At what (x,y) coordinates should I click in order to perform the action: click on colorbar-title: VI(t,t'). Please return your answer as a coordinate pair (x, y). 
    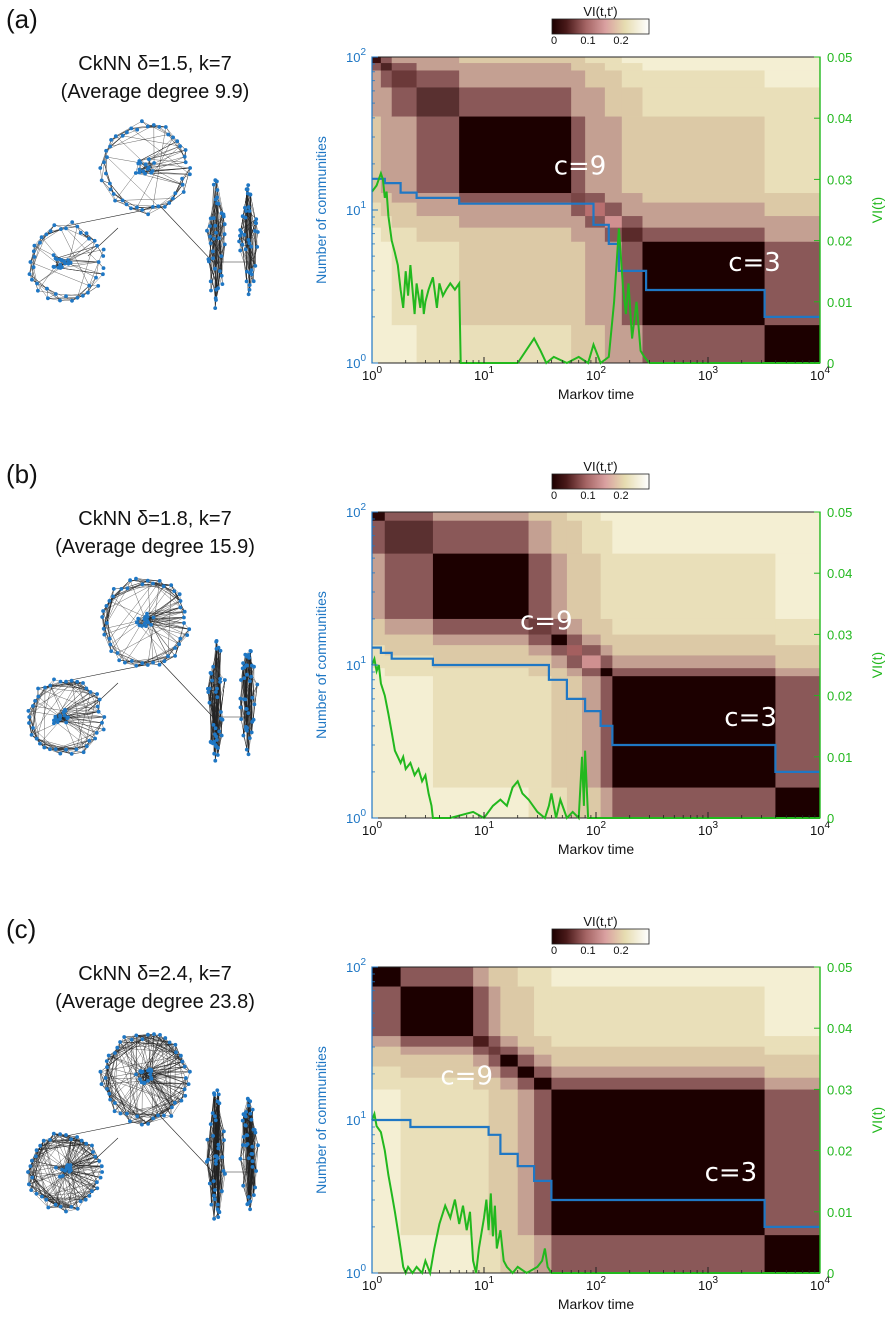
    Looking at the image, I should click on (600, 921).